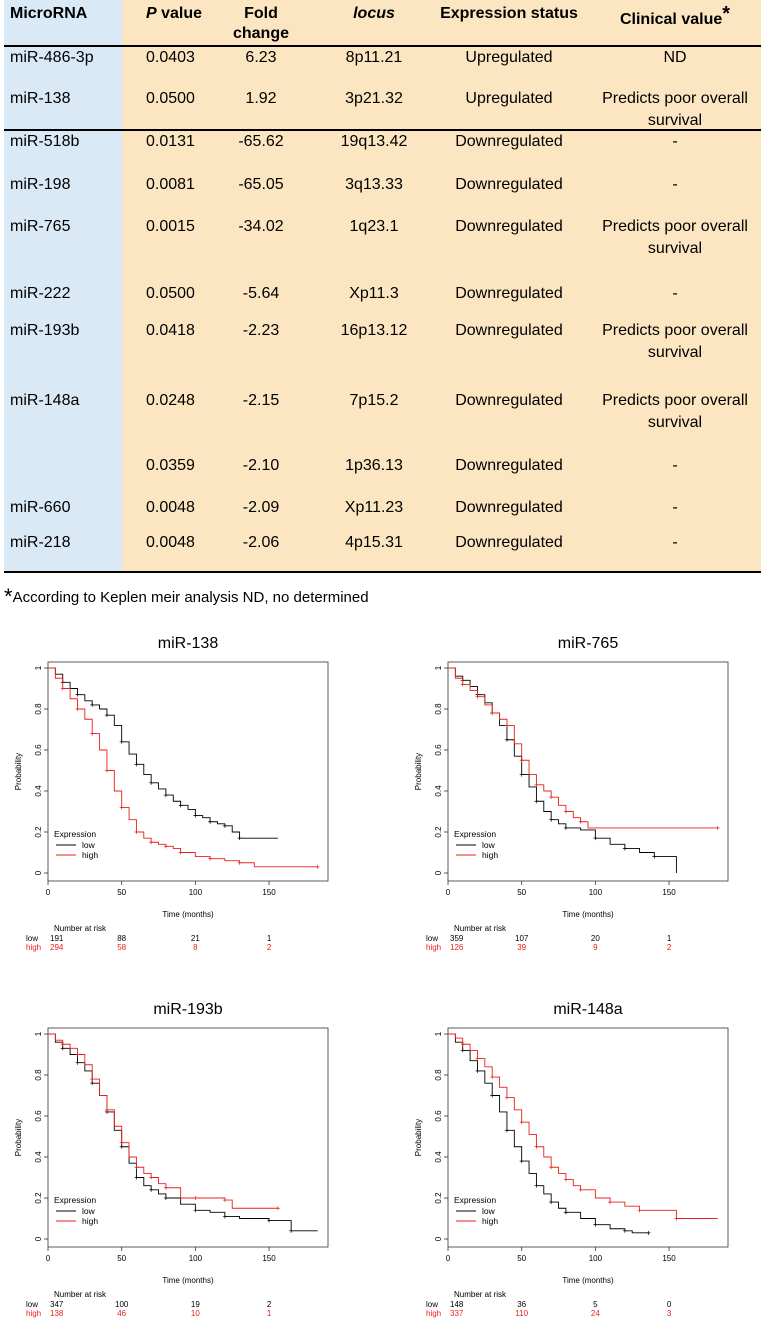 Image resolution: width=765 pixels, height=1336 pixels. Describe the element at coordinates (596, 1258) in the screenshot. I see `x-tick-label: 100` at that location.